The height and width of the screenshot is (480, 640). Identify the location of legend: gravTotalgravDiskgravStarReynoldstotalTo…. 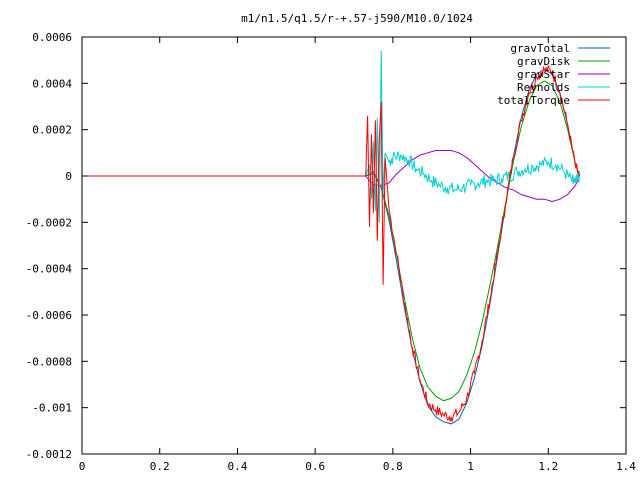
(553, 74).